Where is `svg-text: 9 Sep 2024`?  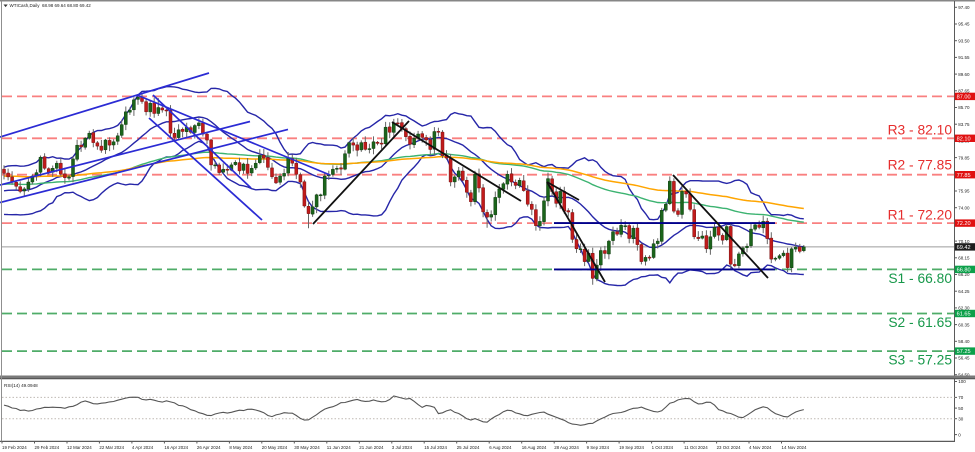
svg-text: 9 Sep 2024 is located at coordinates (598, 447).